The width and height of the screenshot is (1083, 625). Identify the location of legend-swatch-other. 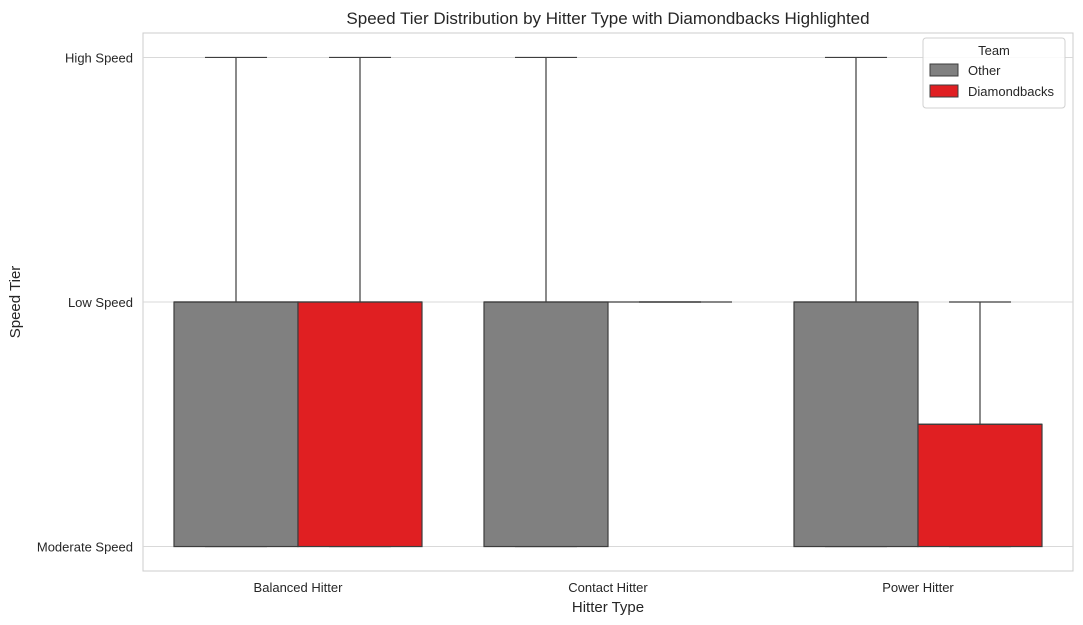
(944, 70).